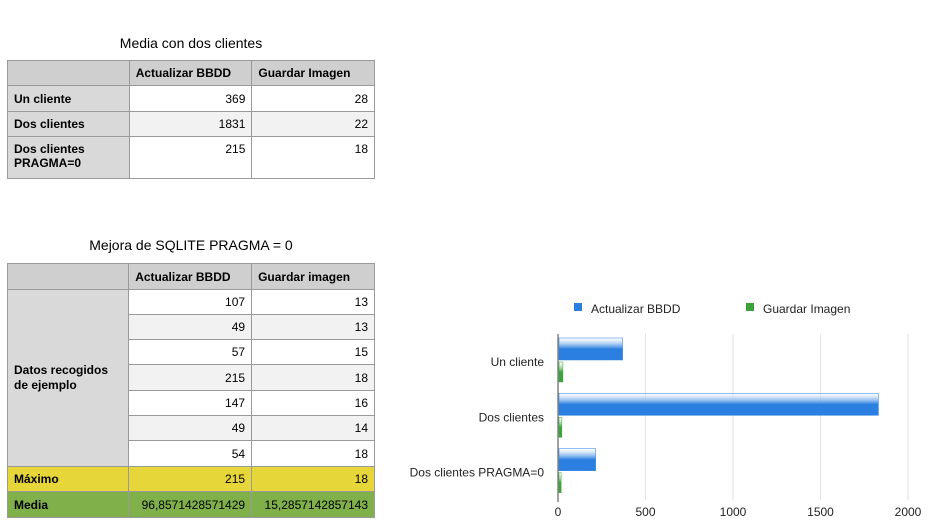 This screenshot has height=529, width=935. Describe the element at coordinates (313, 403) in the screenshot. I see `cell-value: 16` at that location.